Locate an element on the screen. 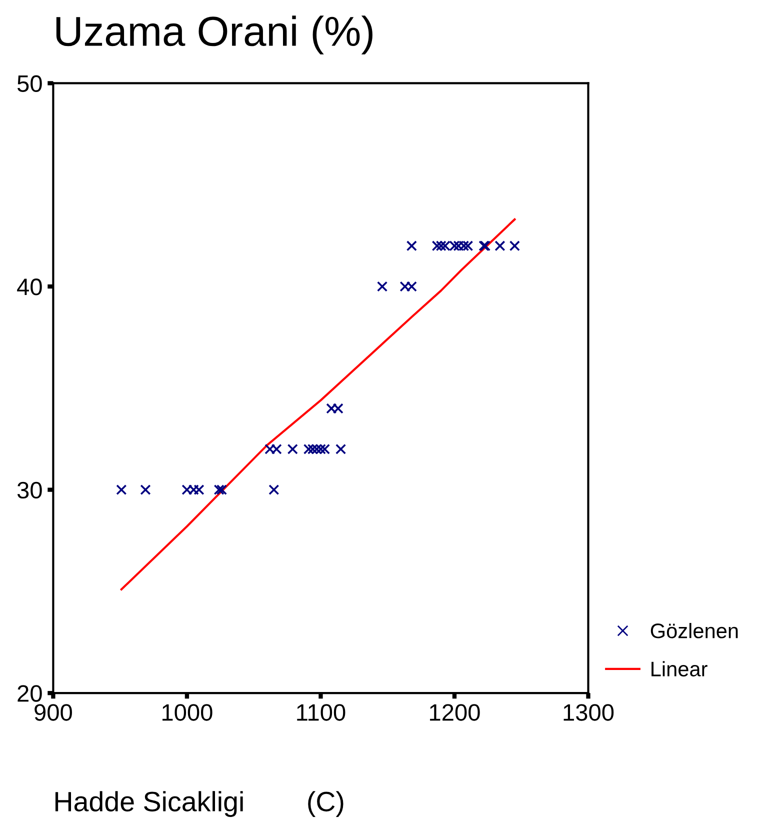  x-tick-label: 900 is located at coordinates (53, 712).